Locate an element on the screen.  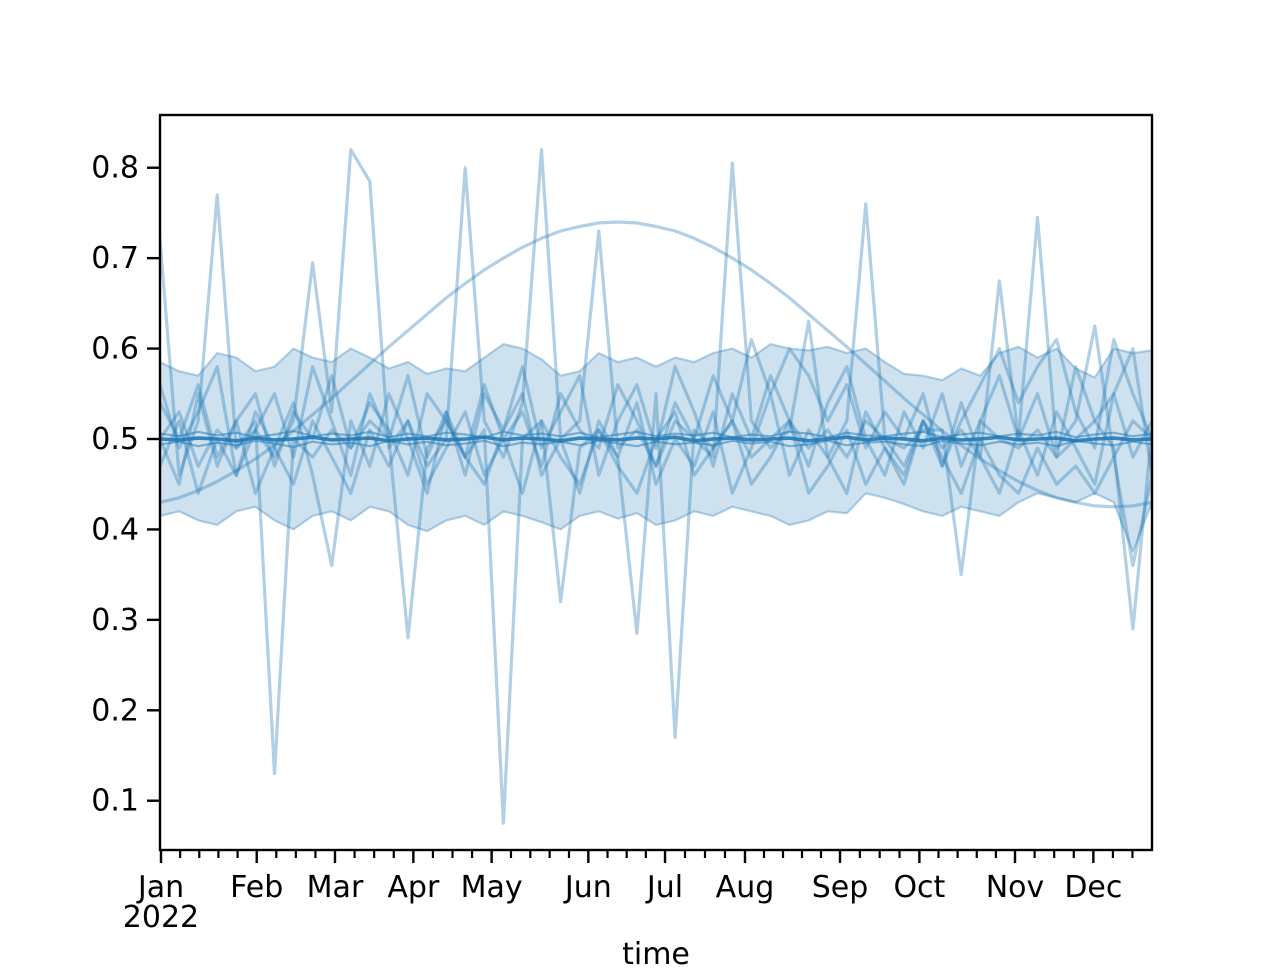
month-label: Dec is located at coordinates (1093, 887).